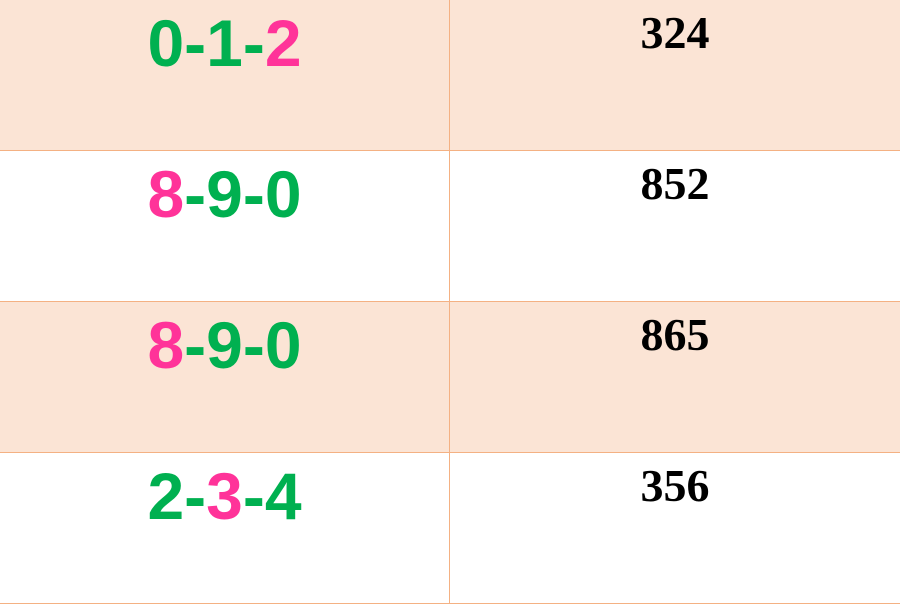 This screenshot has height=604, width=900. What do you see at coordinates (675, 33) in the screenshot?
I see `number-value: 324` at bounding box center [675, 33].